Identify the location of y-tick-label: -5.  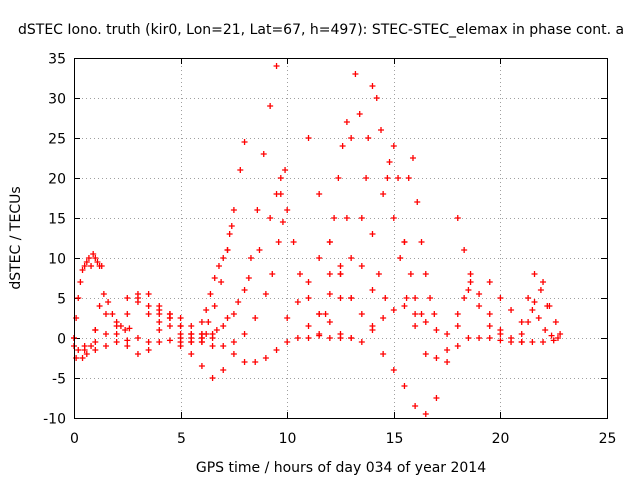
(59, 380).